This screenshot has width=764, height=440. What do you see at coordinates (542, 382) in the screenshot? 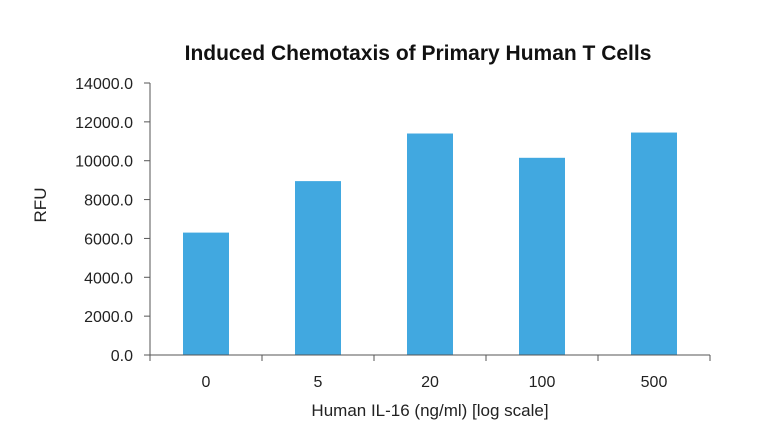
I see `x-tick-label: 100` at bounding box center [542, 382].